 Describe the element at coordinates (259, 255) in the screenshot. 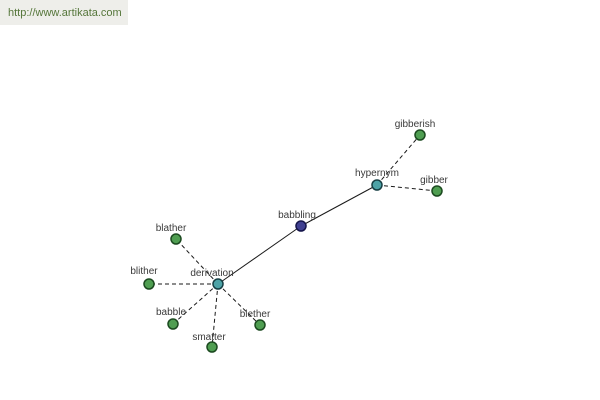

I see `edge-derivation-babbling` at that location.